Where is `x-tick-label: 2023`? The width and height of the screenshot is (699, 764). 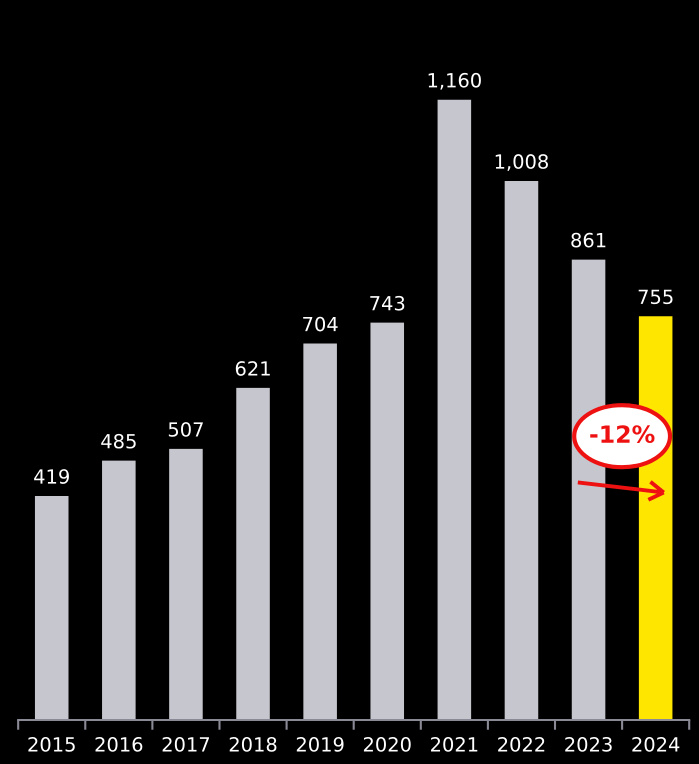
x-tick-label: 2023 is located at coordinates (588, 744).